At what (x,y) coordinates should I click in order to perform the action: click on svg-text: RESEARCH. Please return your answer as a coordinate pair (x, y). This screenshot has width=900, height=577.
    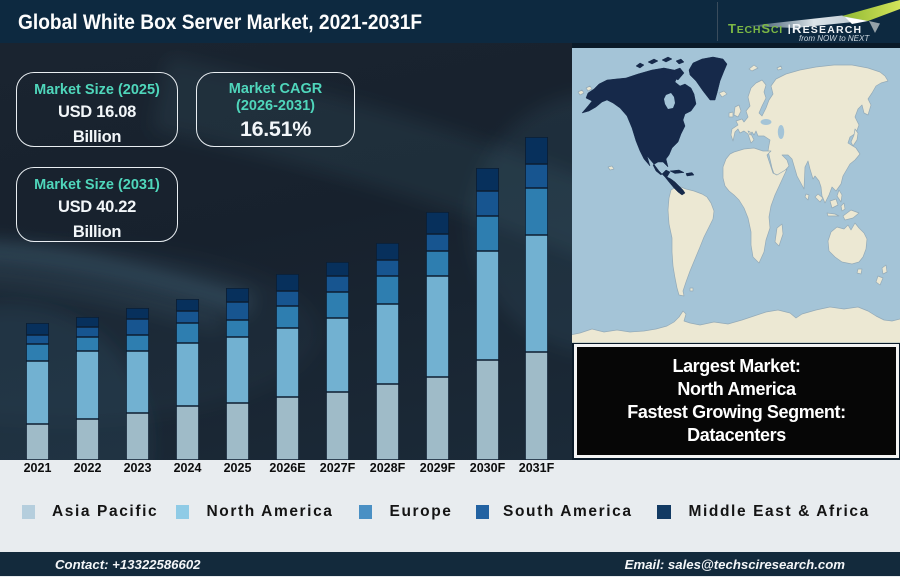
    Looking at the image, I should click on (827, 28).